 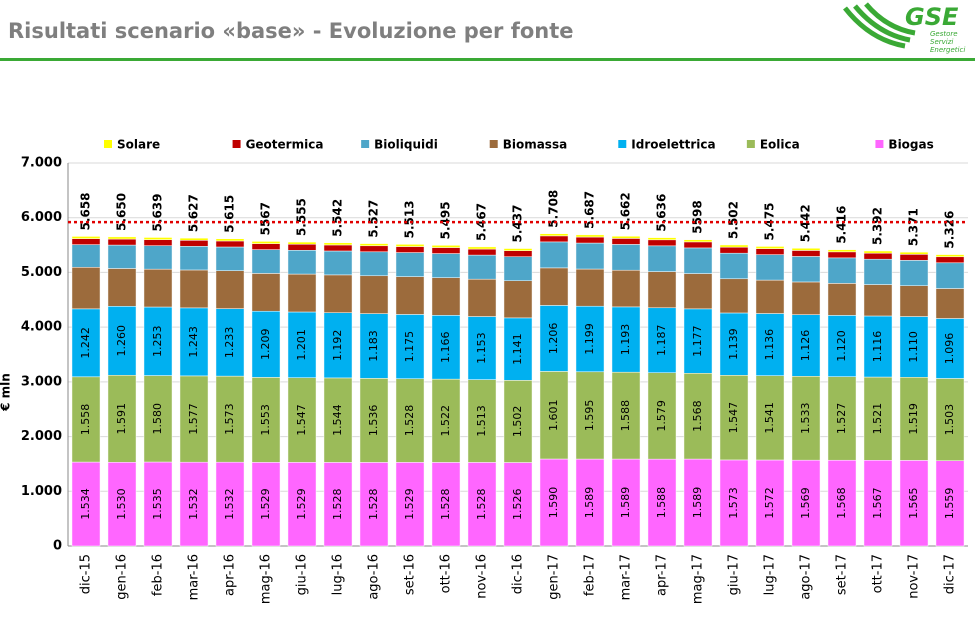 What do you see at coordinates (229, 343) in the screenshot?
I see `data-label: 1.233` at bounding box center [229, 343].